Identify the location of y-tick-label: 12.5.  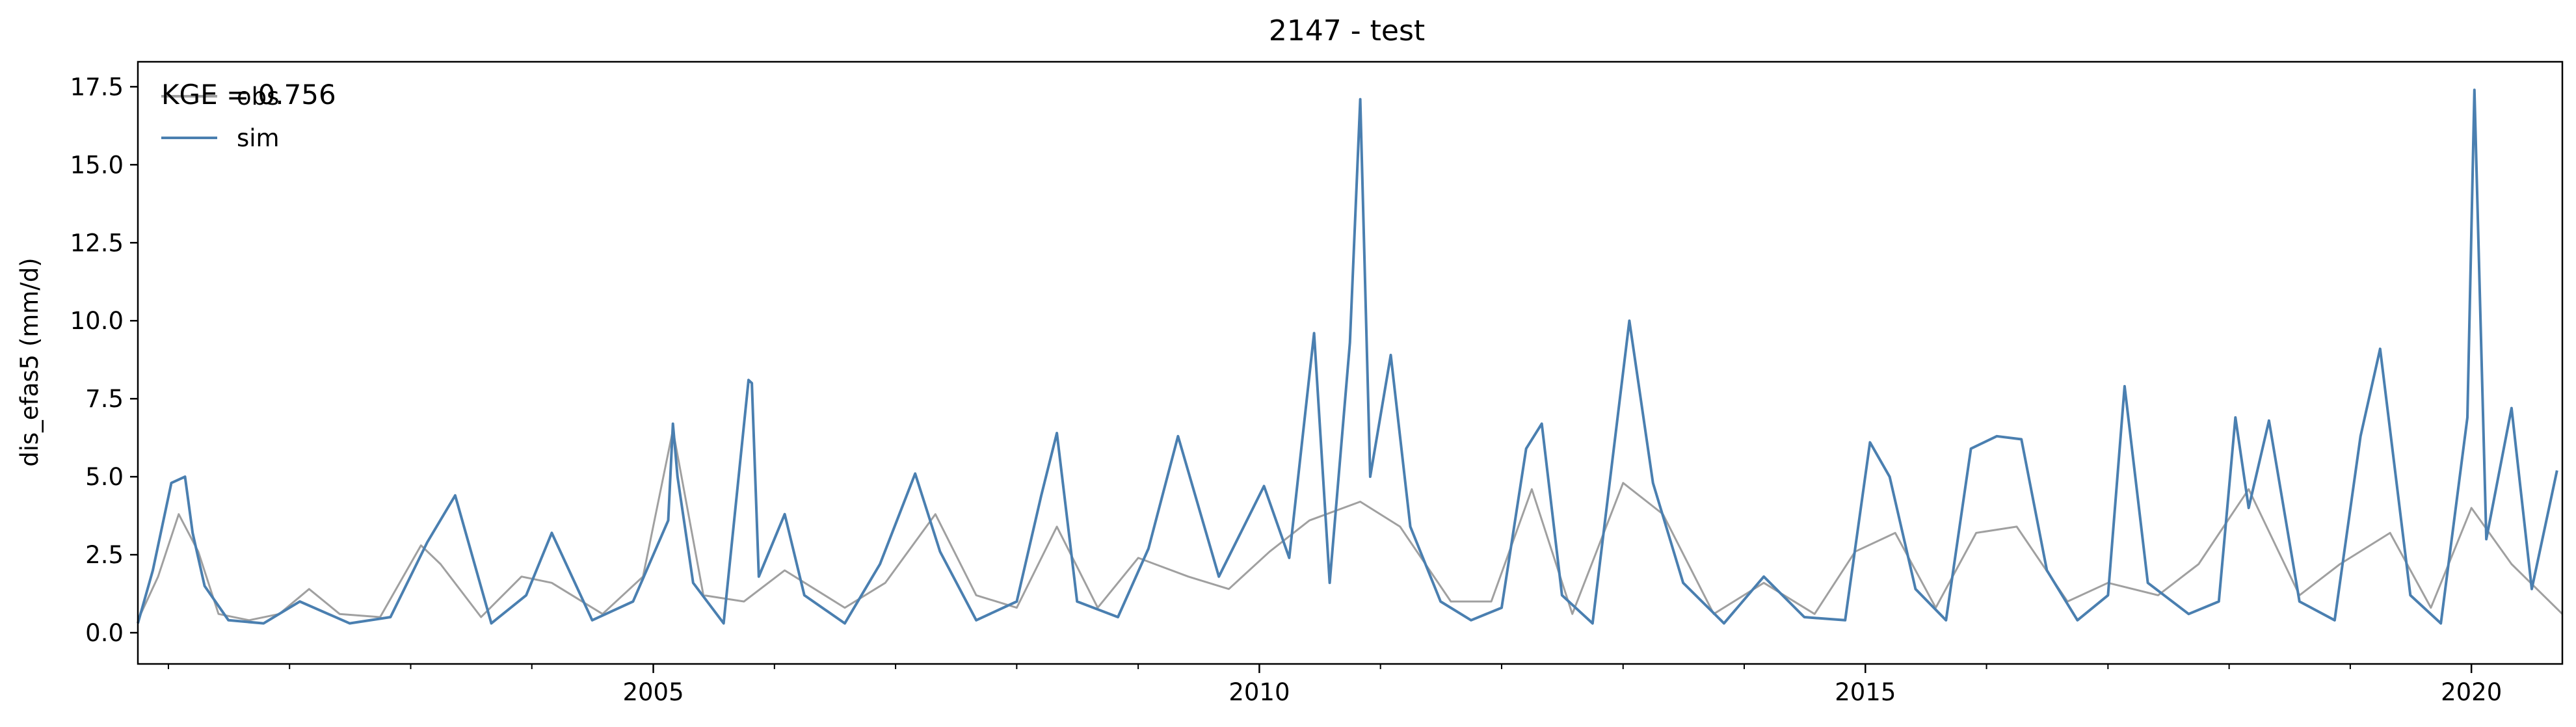
(97, 243).